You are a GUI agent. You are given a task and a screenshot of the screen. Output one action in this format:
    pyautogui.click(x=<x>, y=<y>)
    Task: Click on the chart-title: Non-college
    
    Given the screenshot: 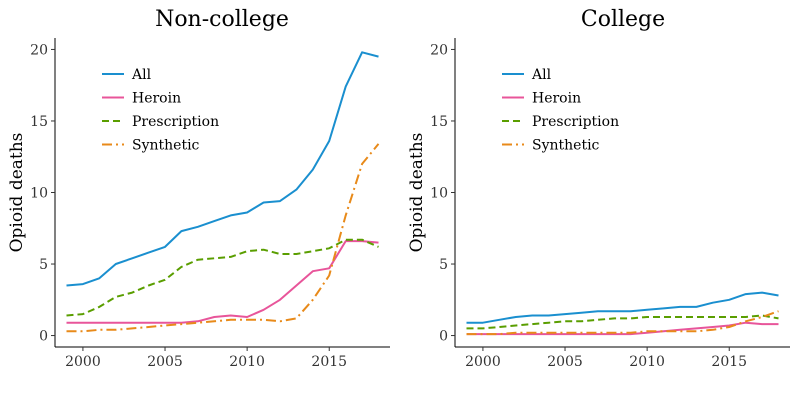 What is the action you would take?
    pyautogui.click(x=222, y=19)
    